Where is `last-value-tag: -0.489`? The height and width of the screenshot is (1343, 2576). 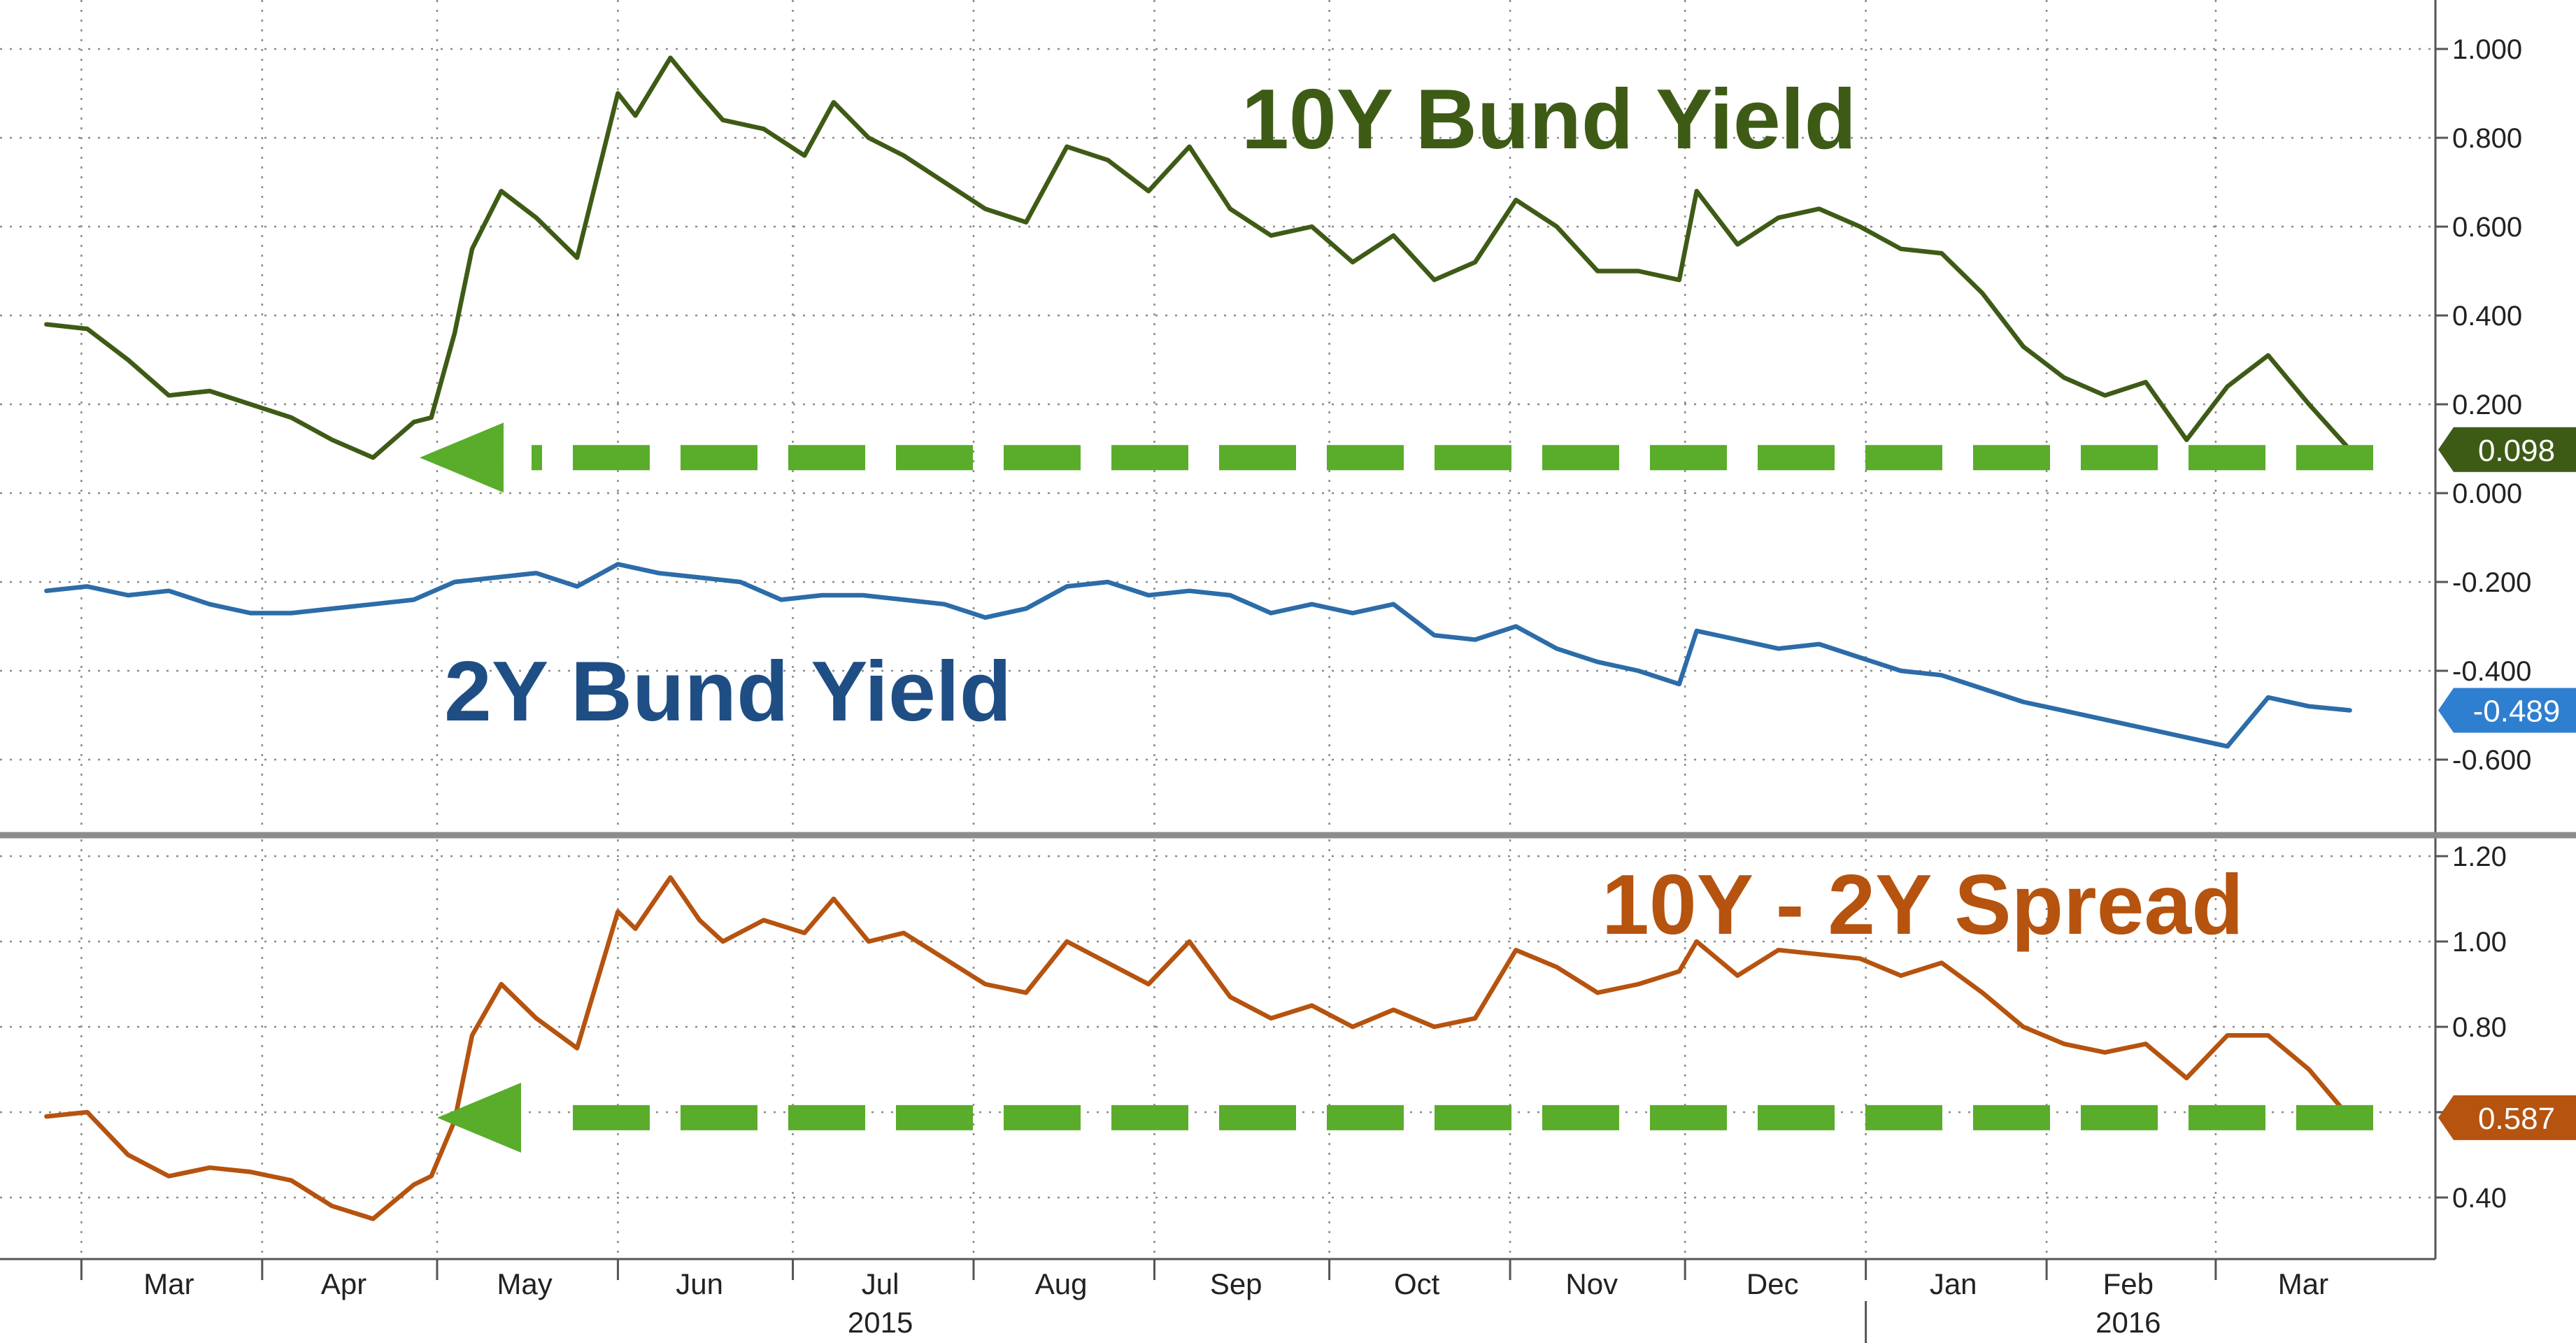
last-value-tag: -0.489 is located at coordinates (2507, 710).